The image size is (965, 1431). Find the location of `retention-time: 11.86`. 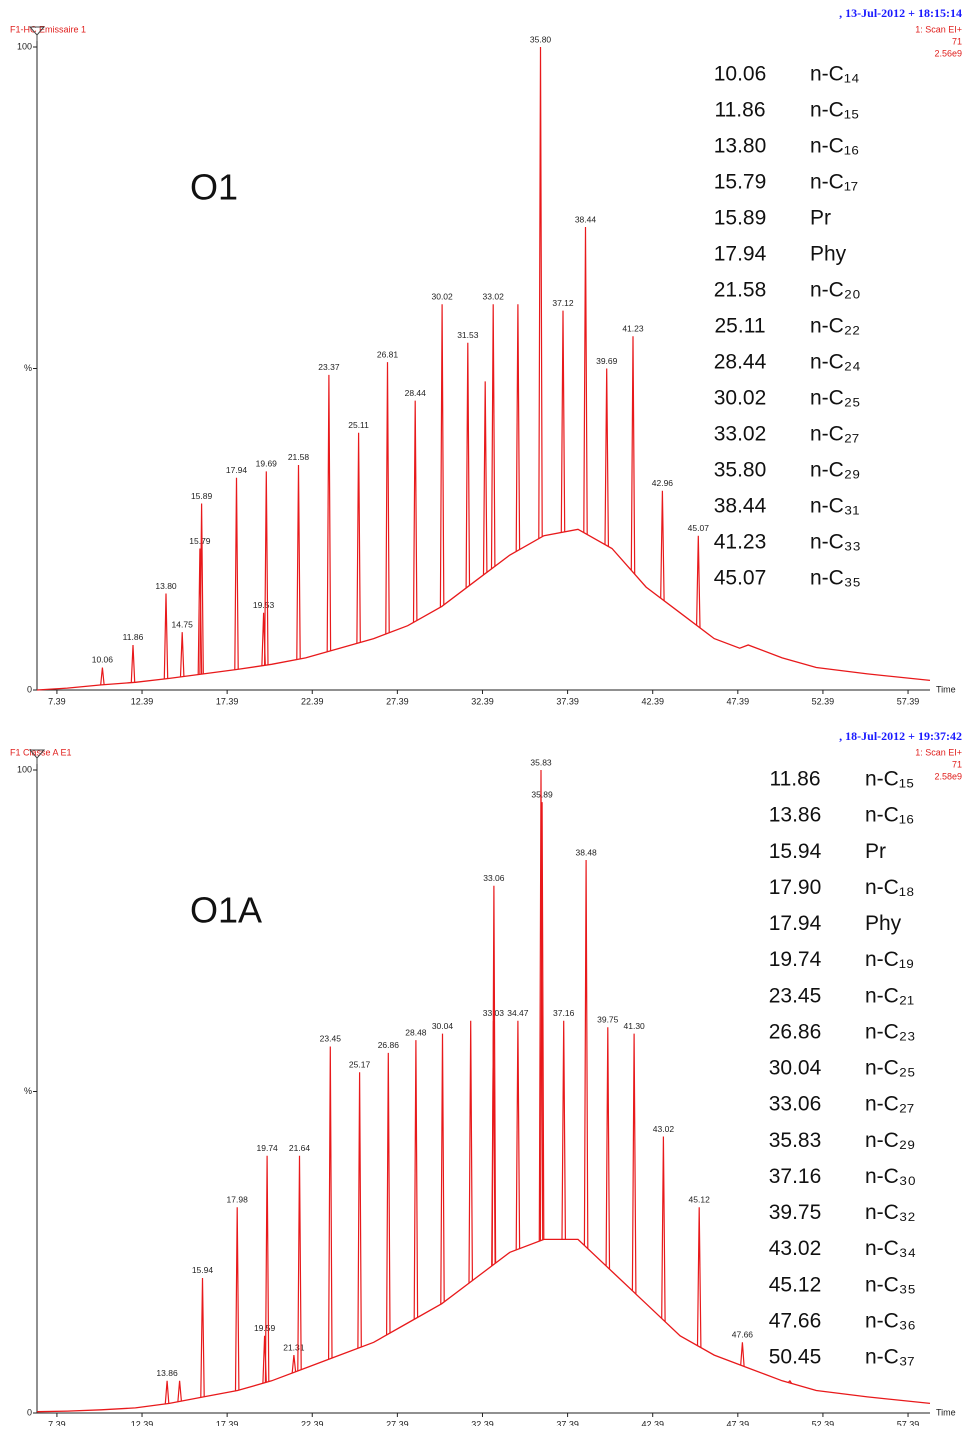

retention-time: 11.86 is located at coordinates (795, 779).